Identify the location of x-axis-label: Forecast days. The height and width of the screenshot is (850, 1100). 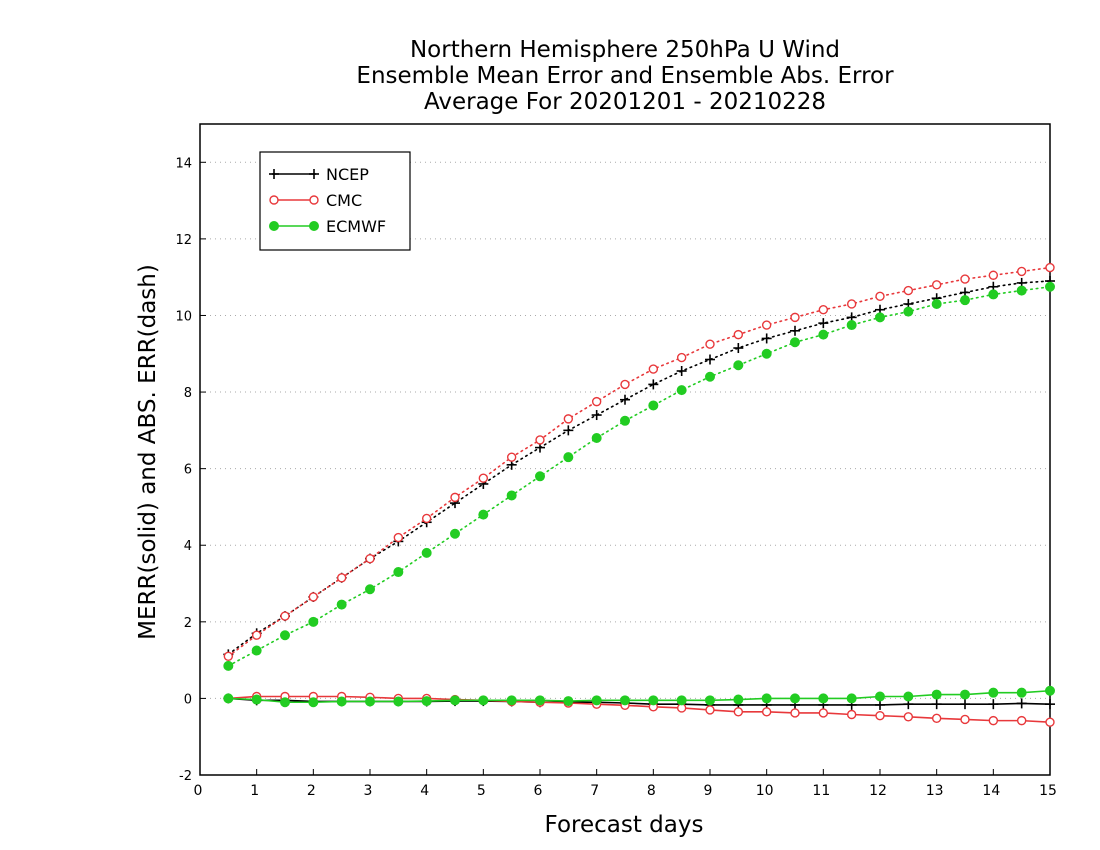
(624, 825).